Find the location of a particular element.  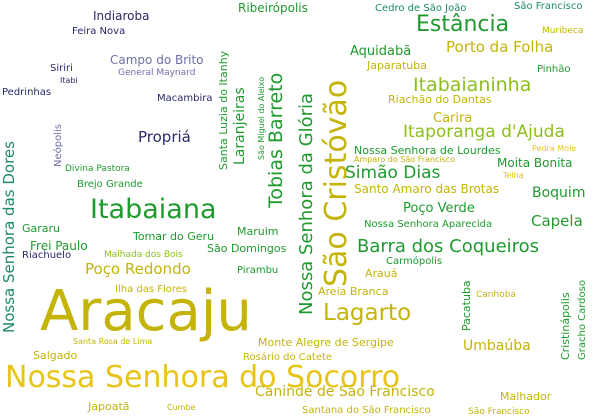

word-neopolis: Neópolis is located at coordinates (58, 145).